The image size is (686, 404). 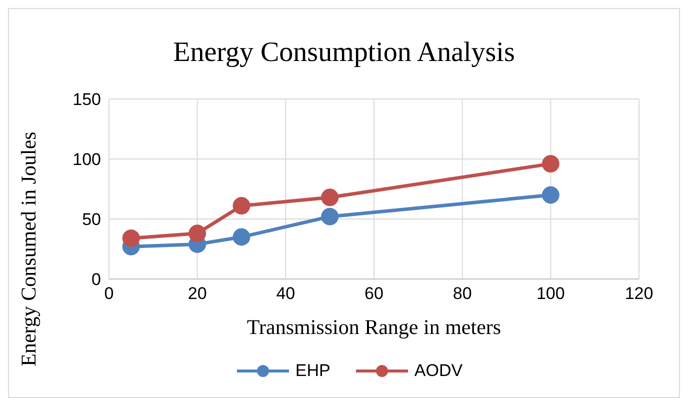 I want to click on legend-label: AODV, so click(x=438, y=371).